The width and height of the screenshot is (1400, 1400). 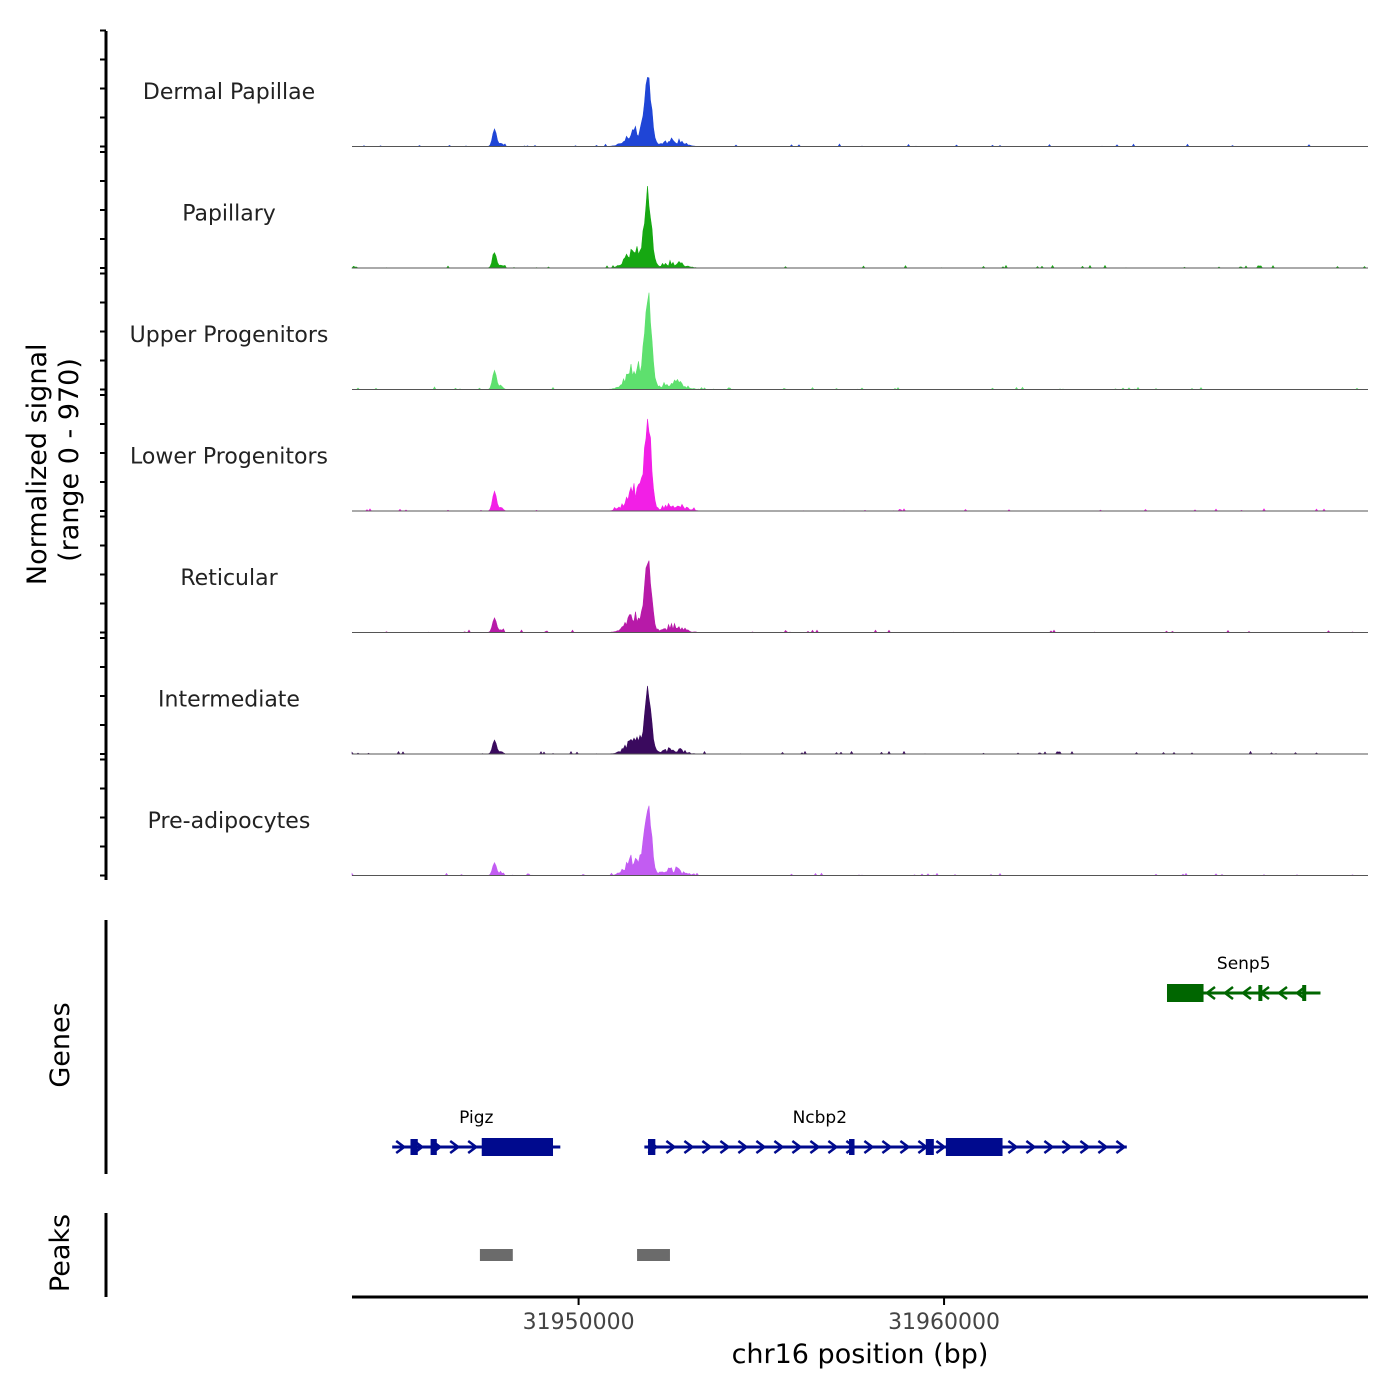 I want to click on gene-ncbp2: Ncbp2, so click(x=885, y=1132).